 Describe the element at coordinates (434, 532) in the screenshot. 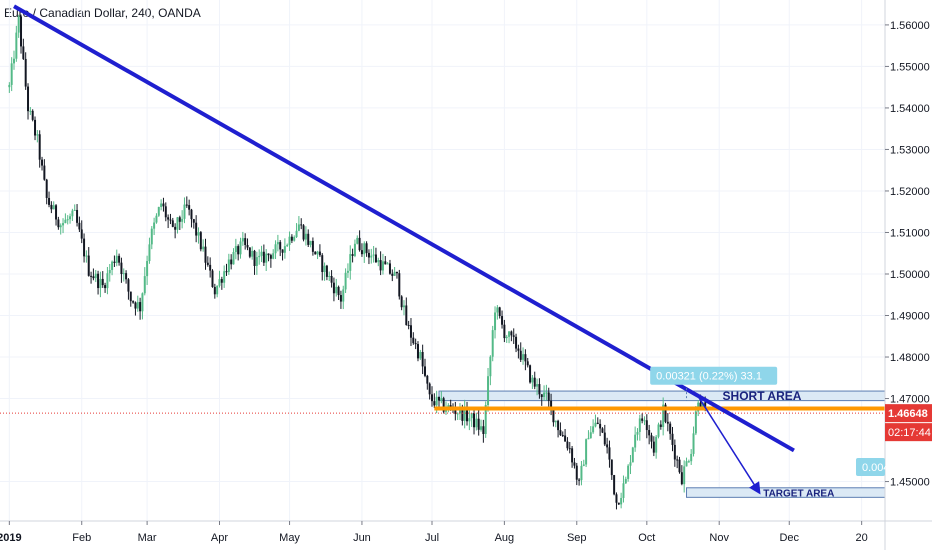

I see `time-axis: 2019 Feb Mar Apr May Jun Jul Aug Sep Oct Nov Dec 20` at that location.